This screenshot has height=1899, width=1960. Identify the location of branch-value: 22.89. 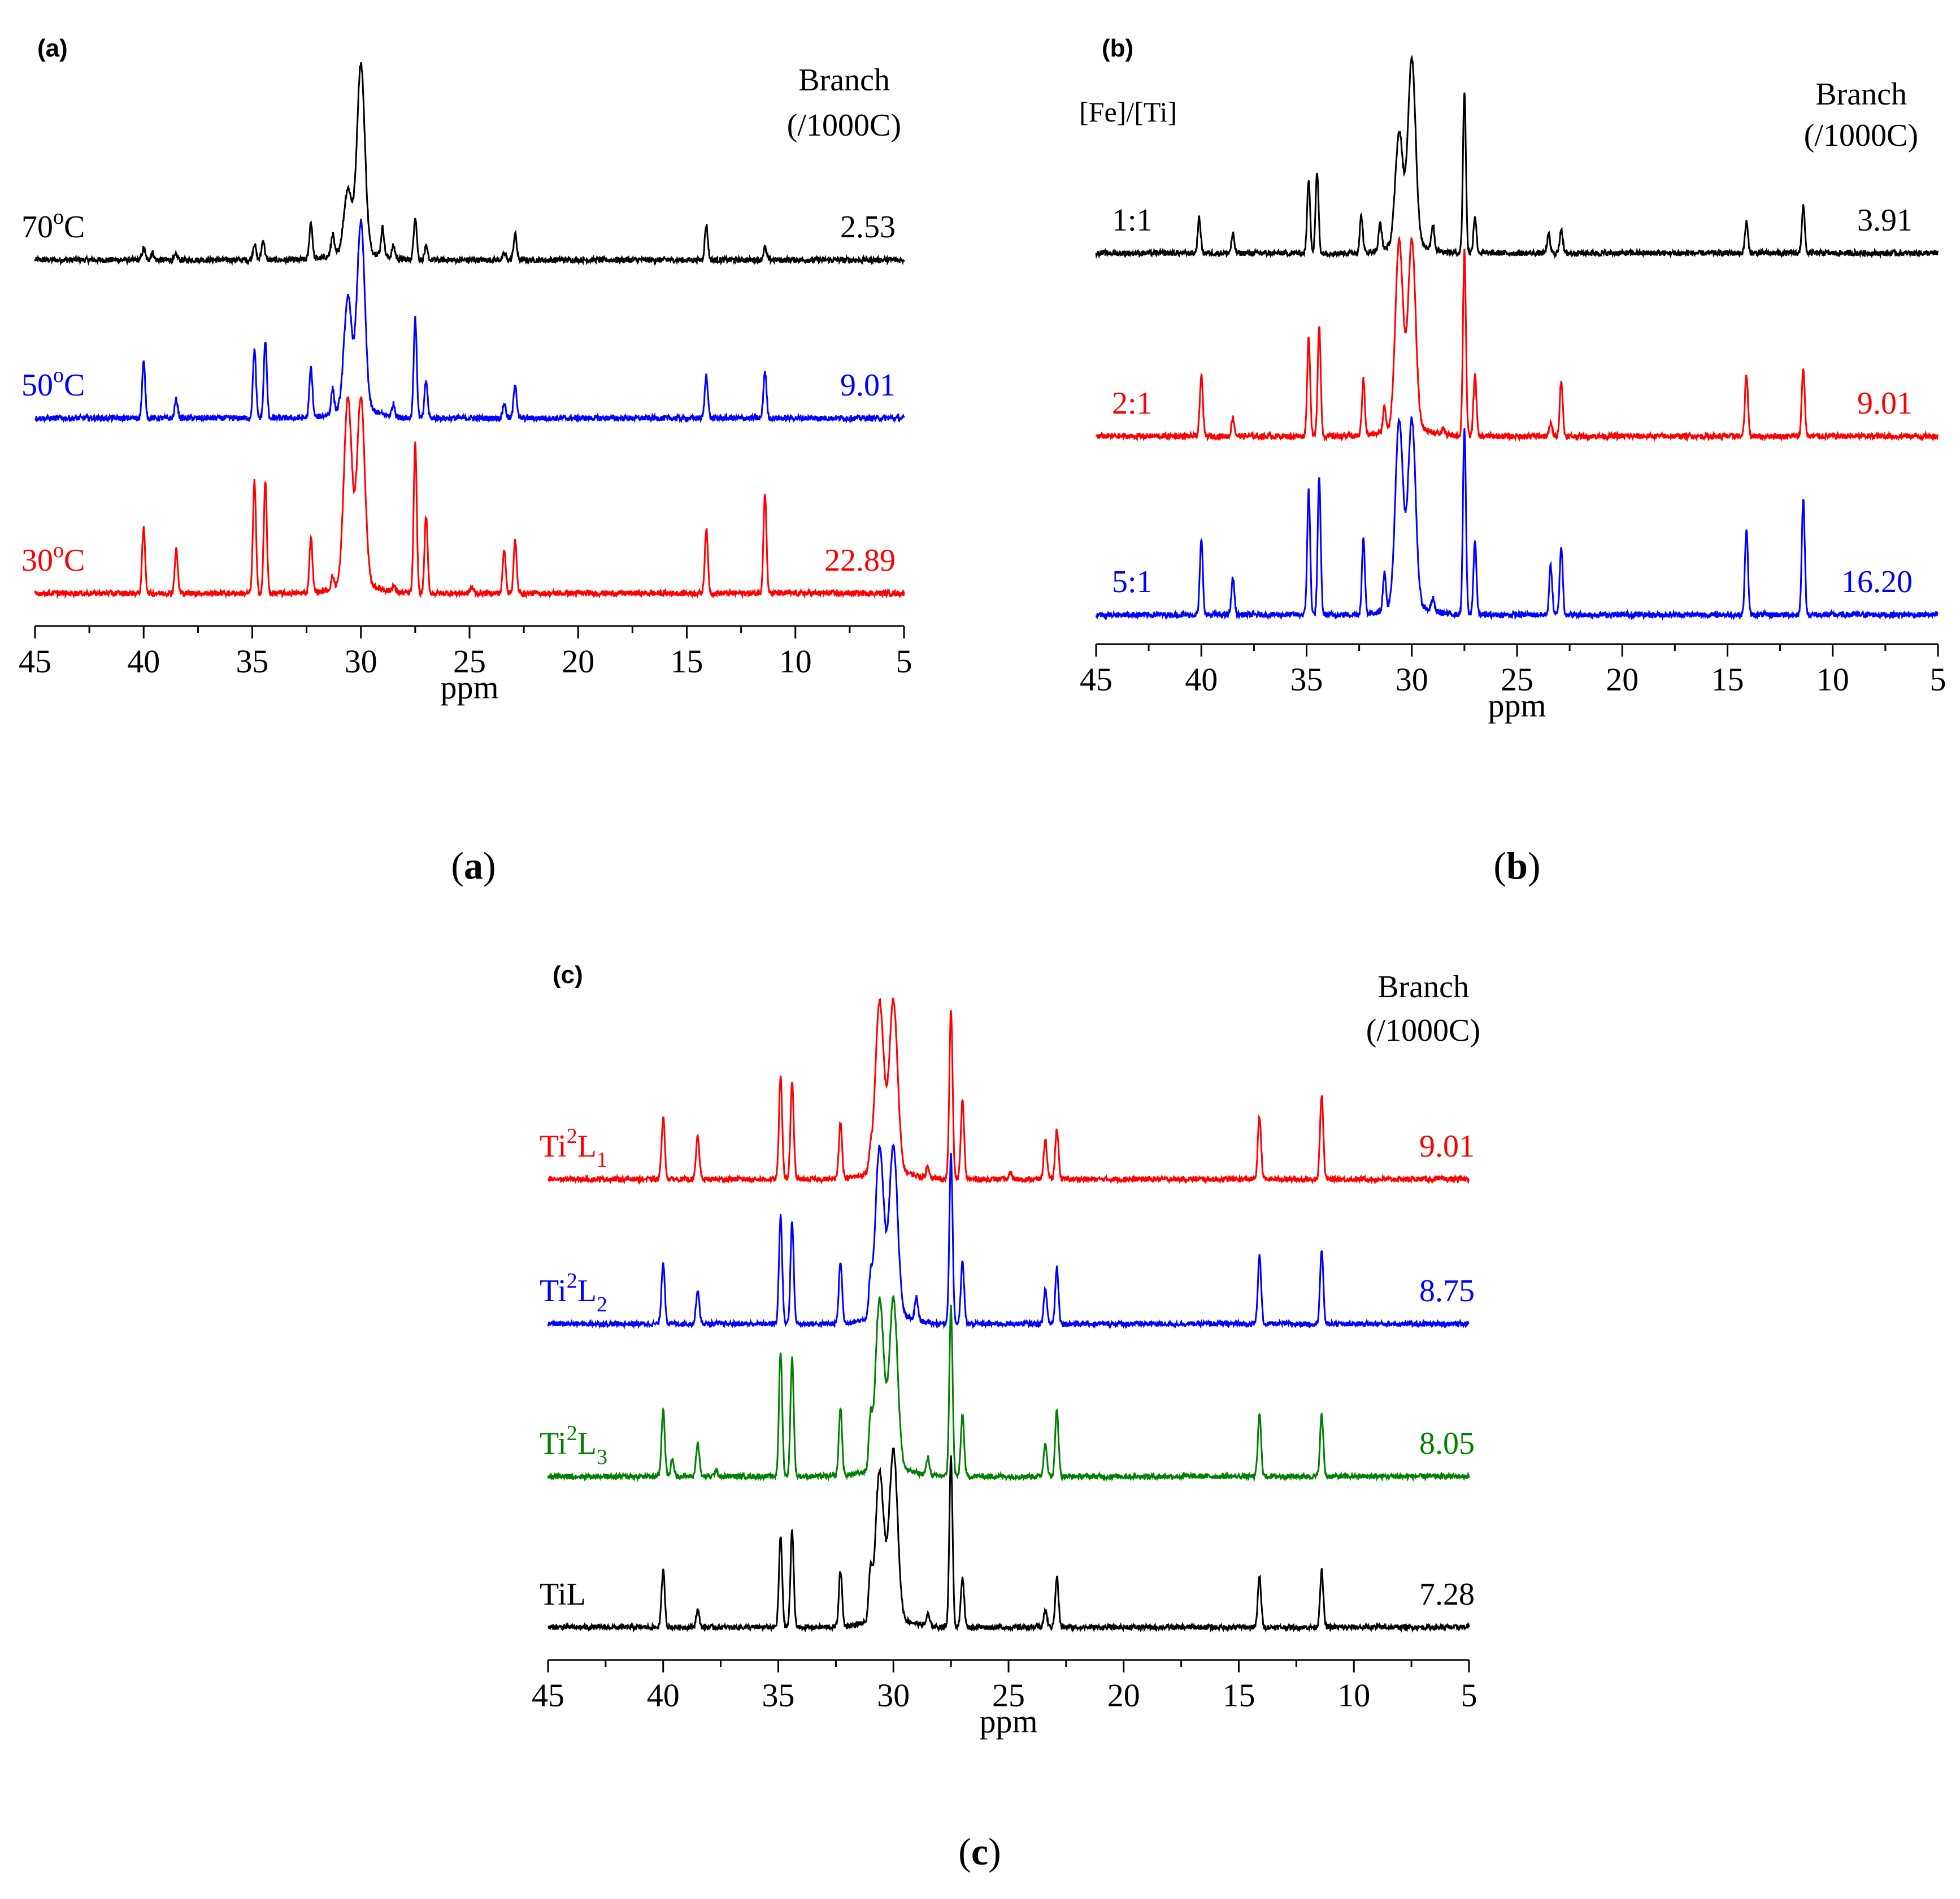
(860, 560).